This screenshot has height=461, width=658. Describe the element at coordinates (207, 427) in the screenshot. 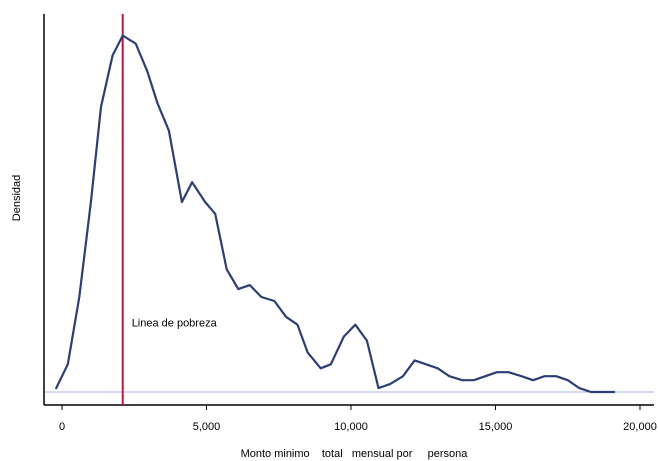

I see `x-tick-label: 5,000` at that location.